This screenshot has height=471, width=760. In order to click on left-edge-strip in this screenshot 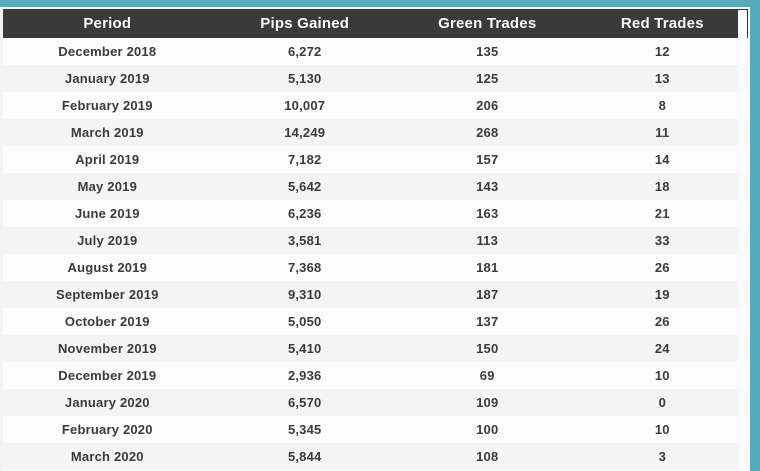, I will do `click(1, 239)`.